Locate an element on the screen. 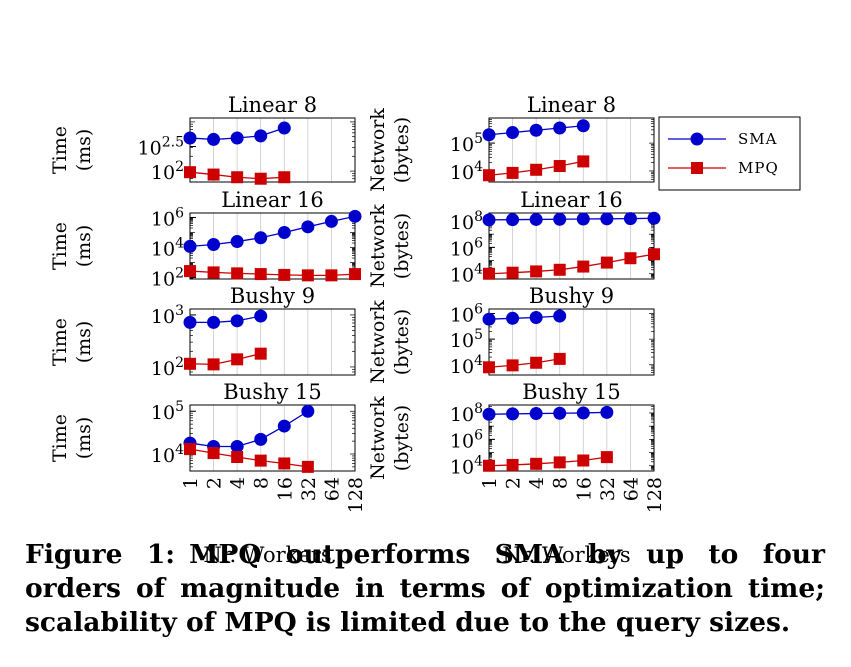 The height and width of the screenshot is (667, 851). legend: SMA MPQ is located at coordinates (729, 153).